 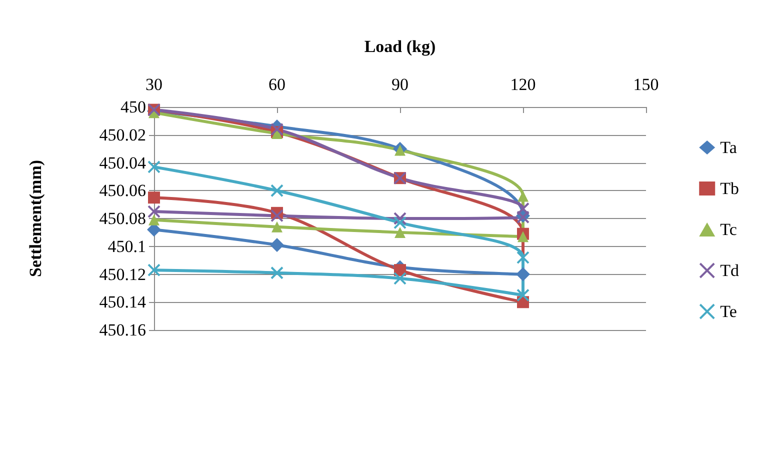 What do you see at coordinates (122, 218) in the screenshot?
I see `y-tick-label: 450.08` at bounding box center [122, 218].